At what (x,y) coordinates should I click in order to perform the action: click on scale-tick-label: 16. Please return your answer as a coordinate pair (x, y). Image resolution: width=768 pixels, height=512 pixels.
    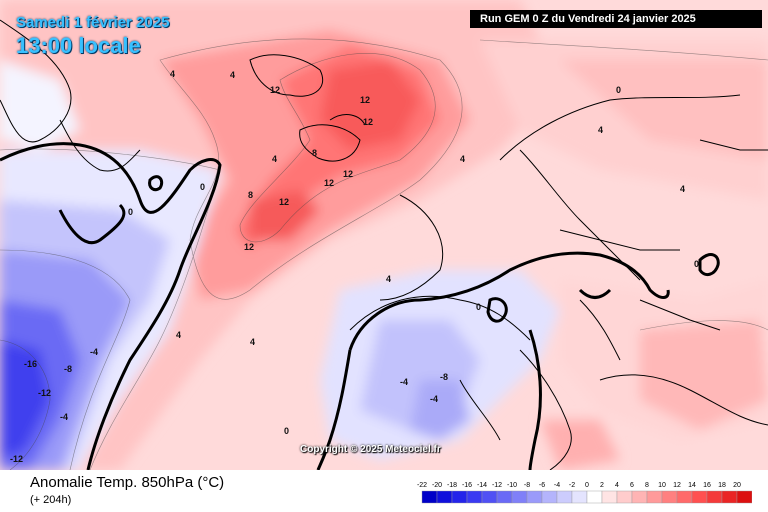
    Looking at the image, I should click on (707, 485).